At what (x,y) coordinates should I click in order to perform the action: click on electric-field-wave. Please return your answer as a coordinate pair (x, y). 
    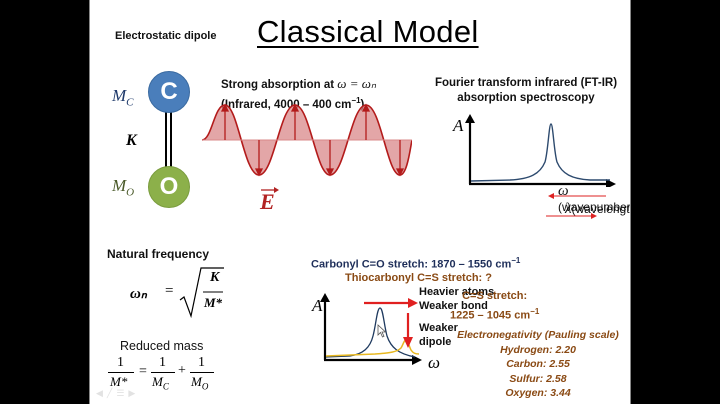
    Looking at the image, I should click on (307, 140).